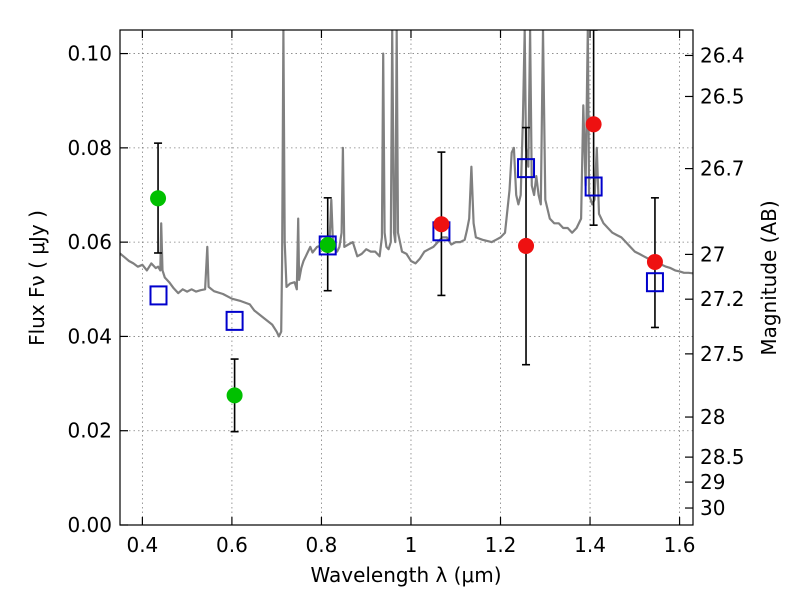 The height and width of the screenshot is (600, 800). What do you see at coordinates (722, 96) in the screenshot?
I see `magnitude-tick-label: 26.5` at bounding box center [722, 96].